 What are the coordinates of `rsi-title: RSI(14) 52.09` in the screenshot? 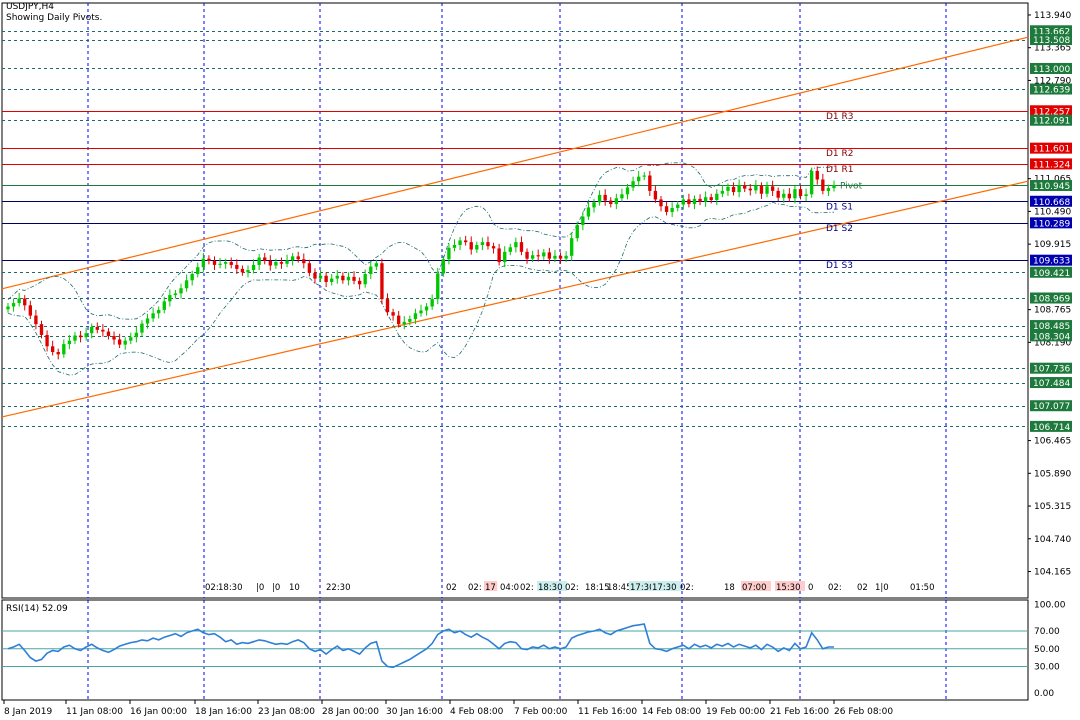 It's located at (37, 609).